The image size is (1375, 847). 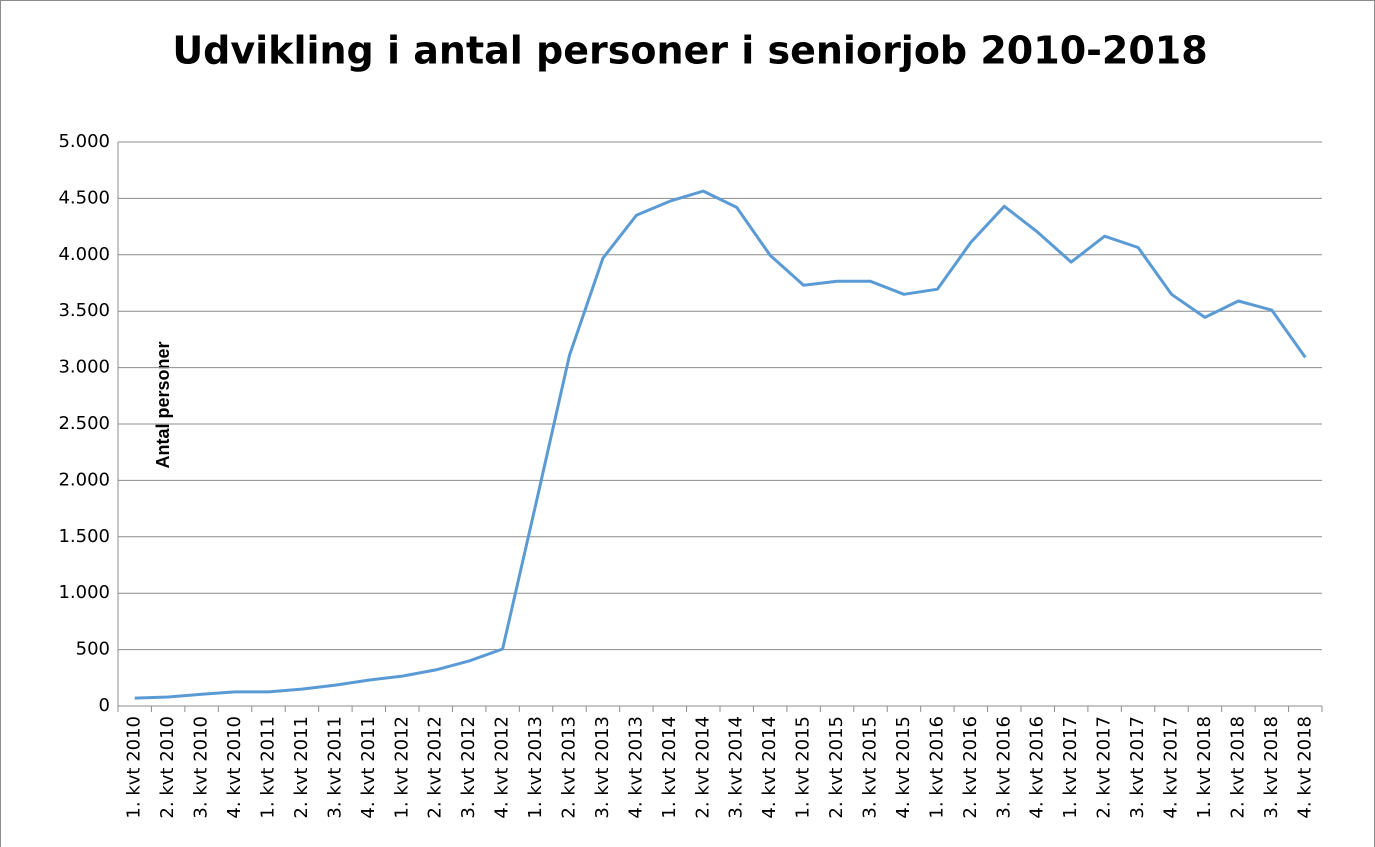 I want to click on x-tick-label: 2. kvt 2011, so click(x=301, y=767).